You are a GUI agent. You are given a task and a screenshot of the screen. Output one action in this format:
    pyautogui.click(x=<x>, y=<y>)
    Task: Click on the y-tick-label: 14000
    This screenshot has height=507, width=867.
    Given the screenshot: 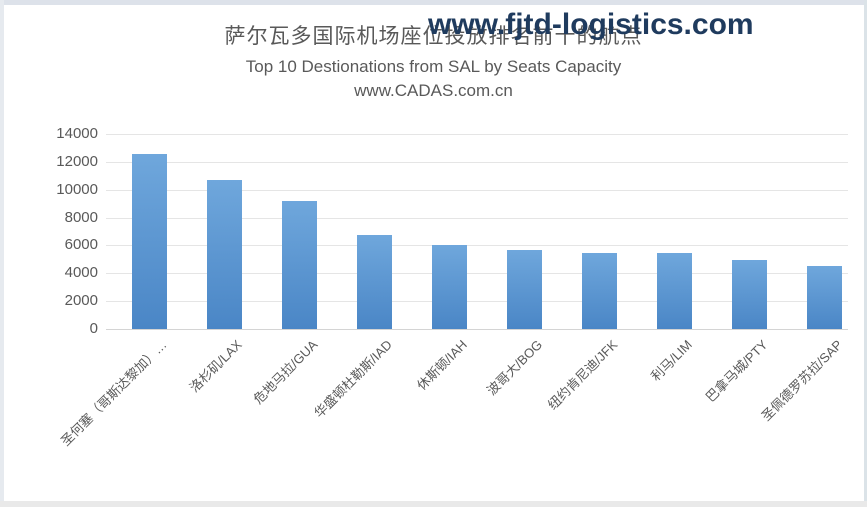 What is the action you would take?
    pyautogui.click(x=77, y=133)
    